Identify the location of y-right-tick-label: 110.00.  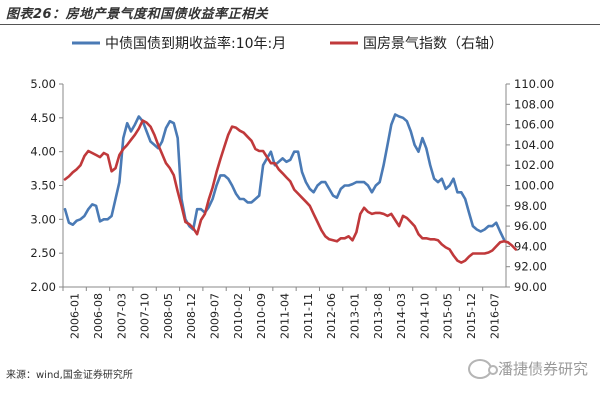
(534, 84).